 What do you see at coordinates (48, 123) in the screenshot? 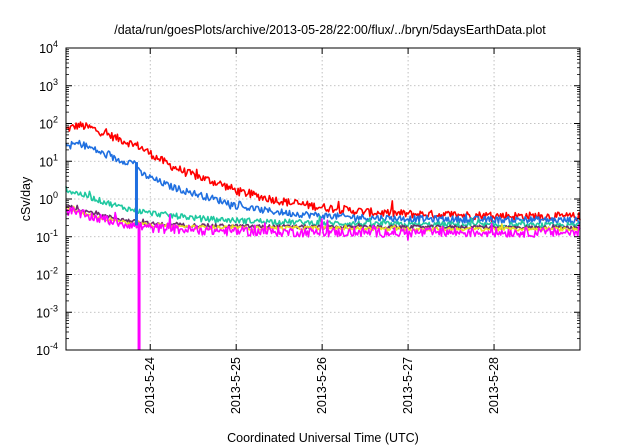
I see `y-tick-label: 10²` at bounding box center [48, 123].